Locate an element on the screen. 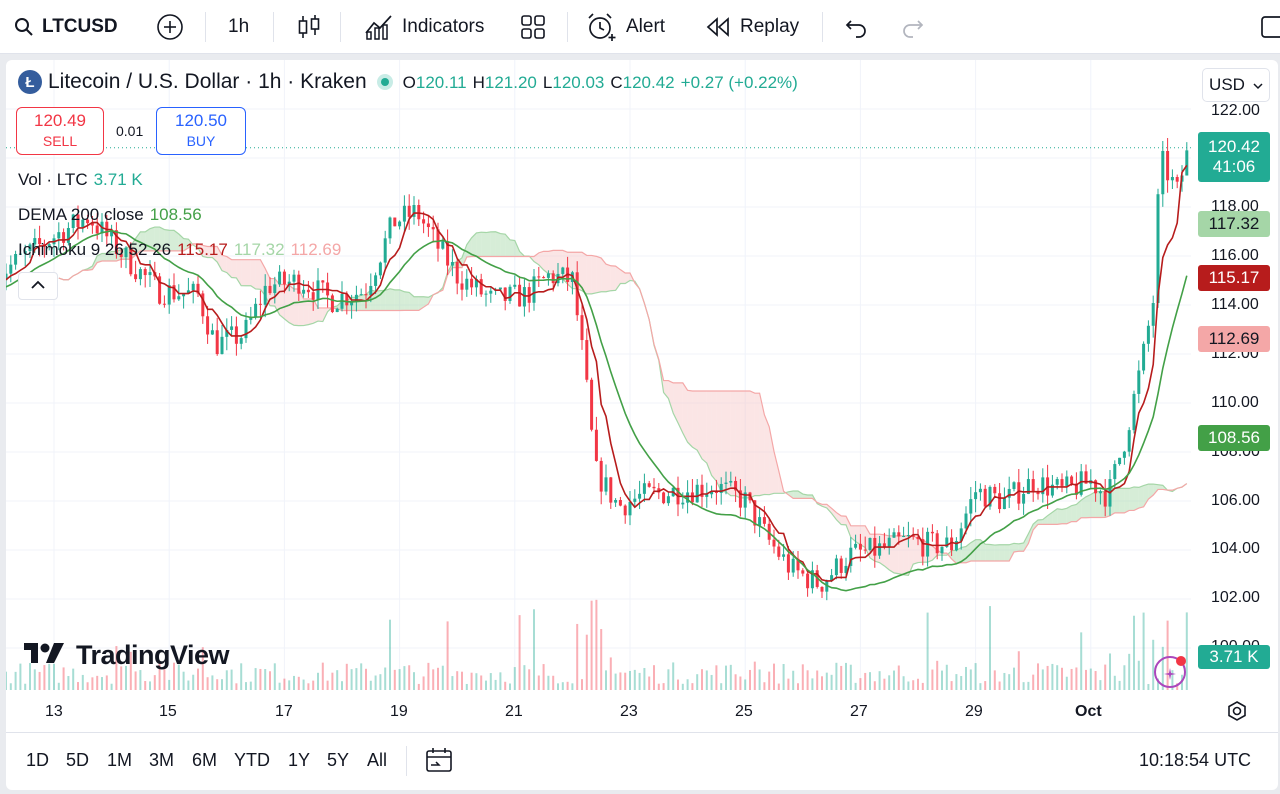 The image size is (1280, 794). volume-legend: Vol · LTC 3.71 K is located at coordinates (80, 180).